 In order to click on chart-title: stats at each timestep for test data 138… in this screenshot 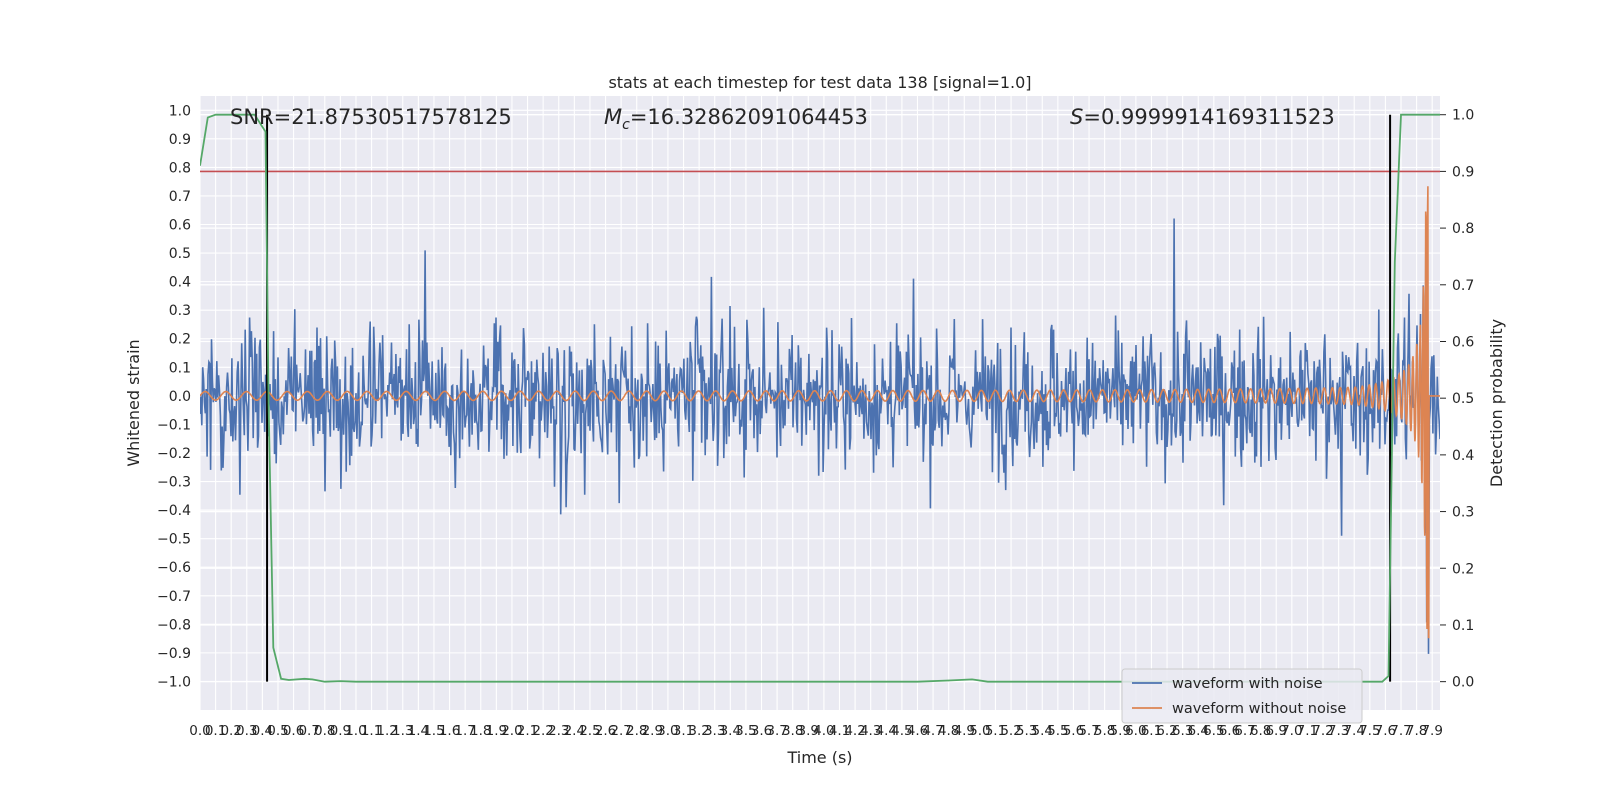, I will do `click(819, 82)`.